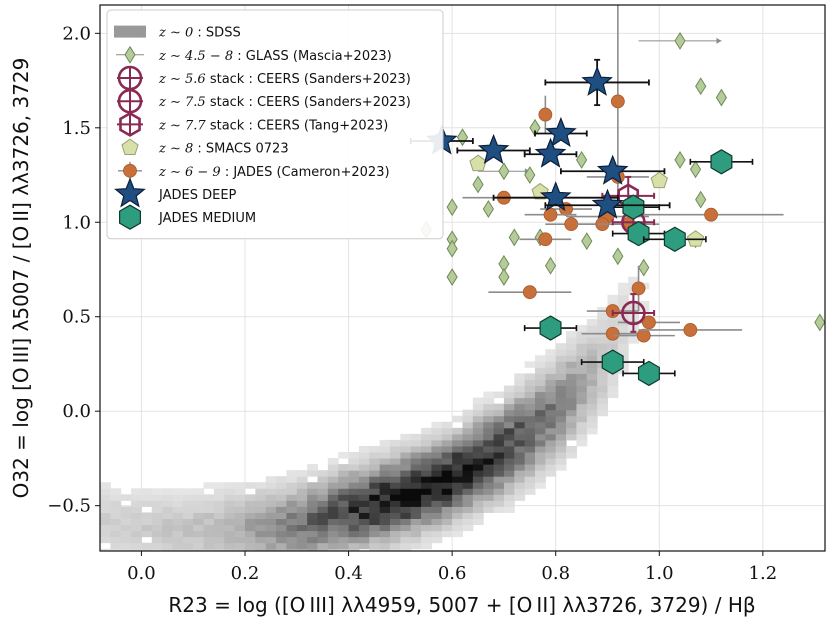 The width and height of the screenshot is (830, 623). What do you see at coordinates (648, 322) in the screenshot?
I see `cameron-point` at bounding box center [648, 322].